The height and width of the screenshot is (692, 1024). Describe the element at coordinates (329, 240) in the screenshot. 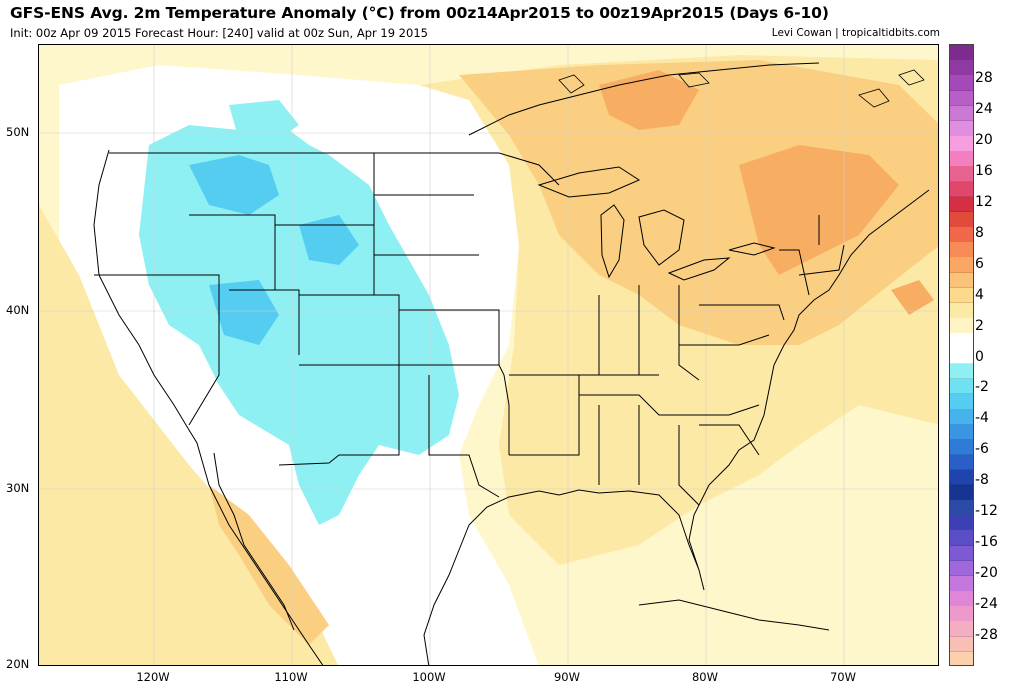

I see `cold-anomaly-core-colorado` at that location.